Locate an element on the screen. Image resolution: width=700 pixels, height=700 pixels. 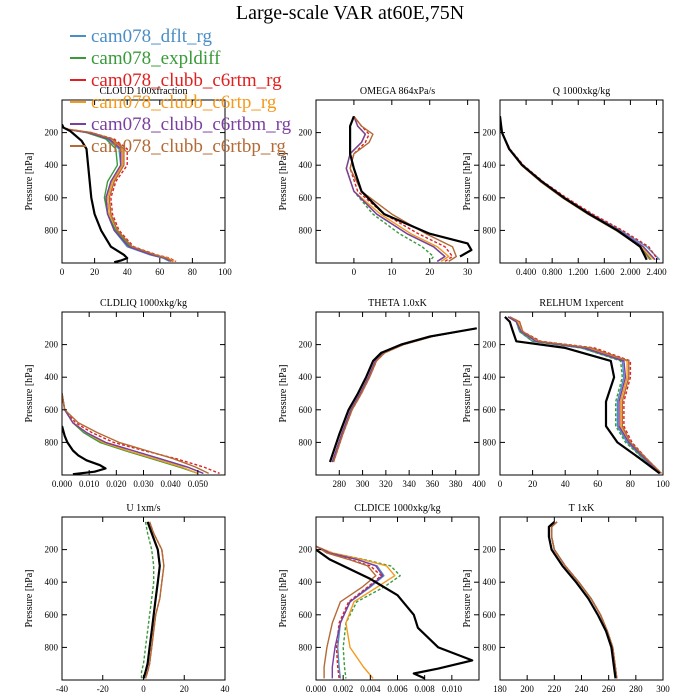
x-tick-label: 30 is located at coordinates (468, 272).